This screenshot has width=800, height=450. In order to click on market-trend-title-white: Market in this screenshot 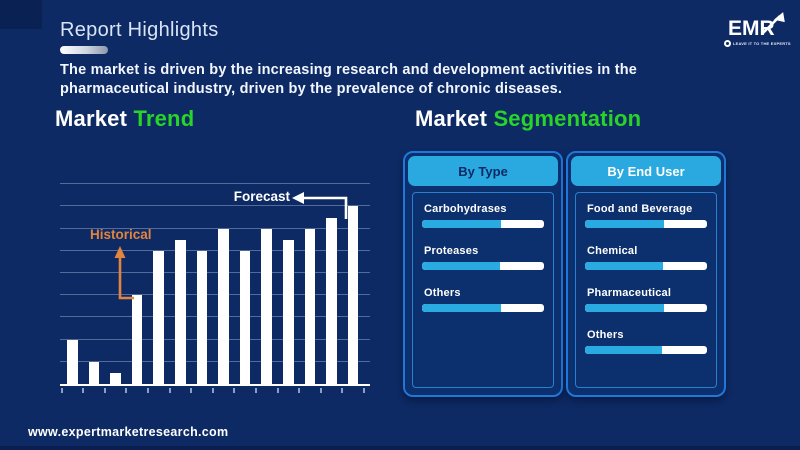, I will do `click(91, 118)`.